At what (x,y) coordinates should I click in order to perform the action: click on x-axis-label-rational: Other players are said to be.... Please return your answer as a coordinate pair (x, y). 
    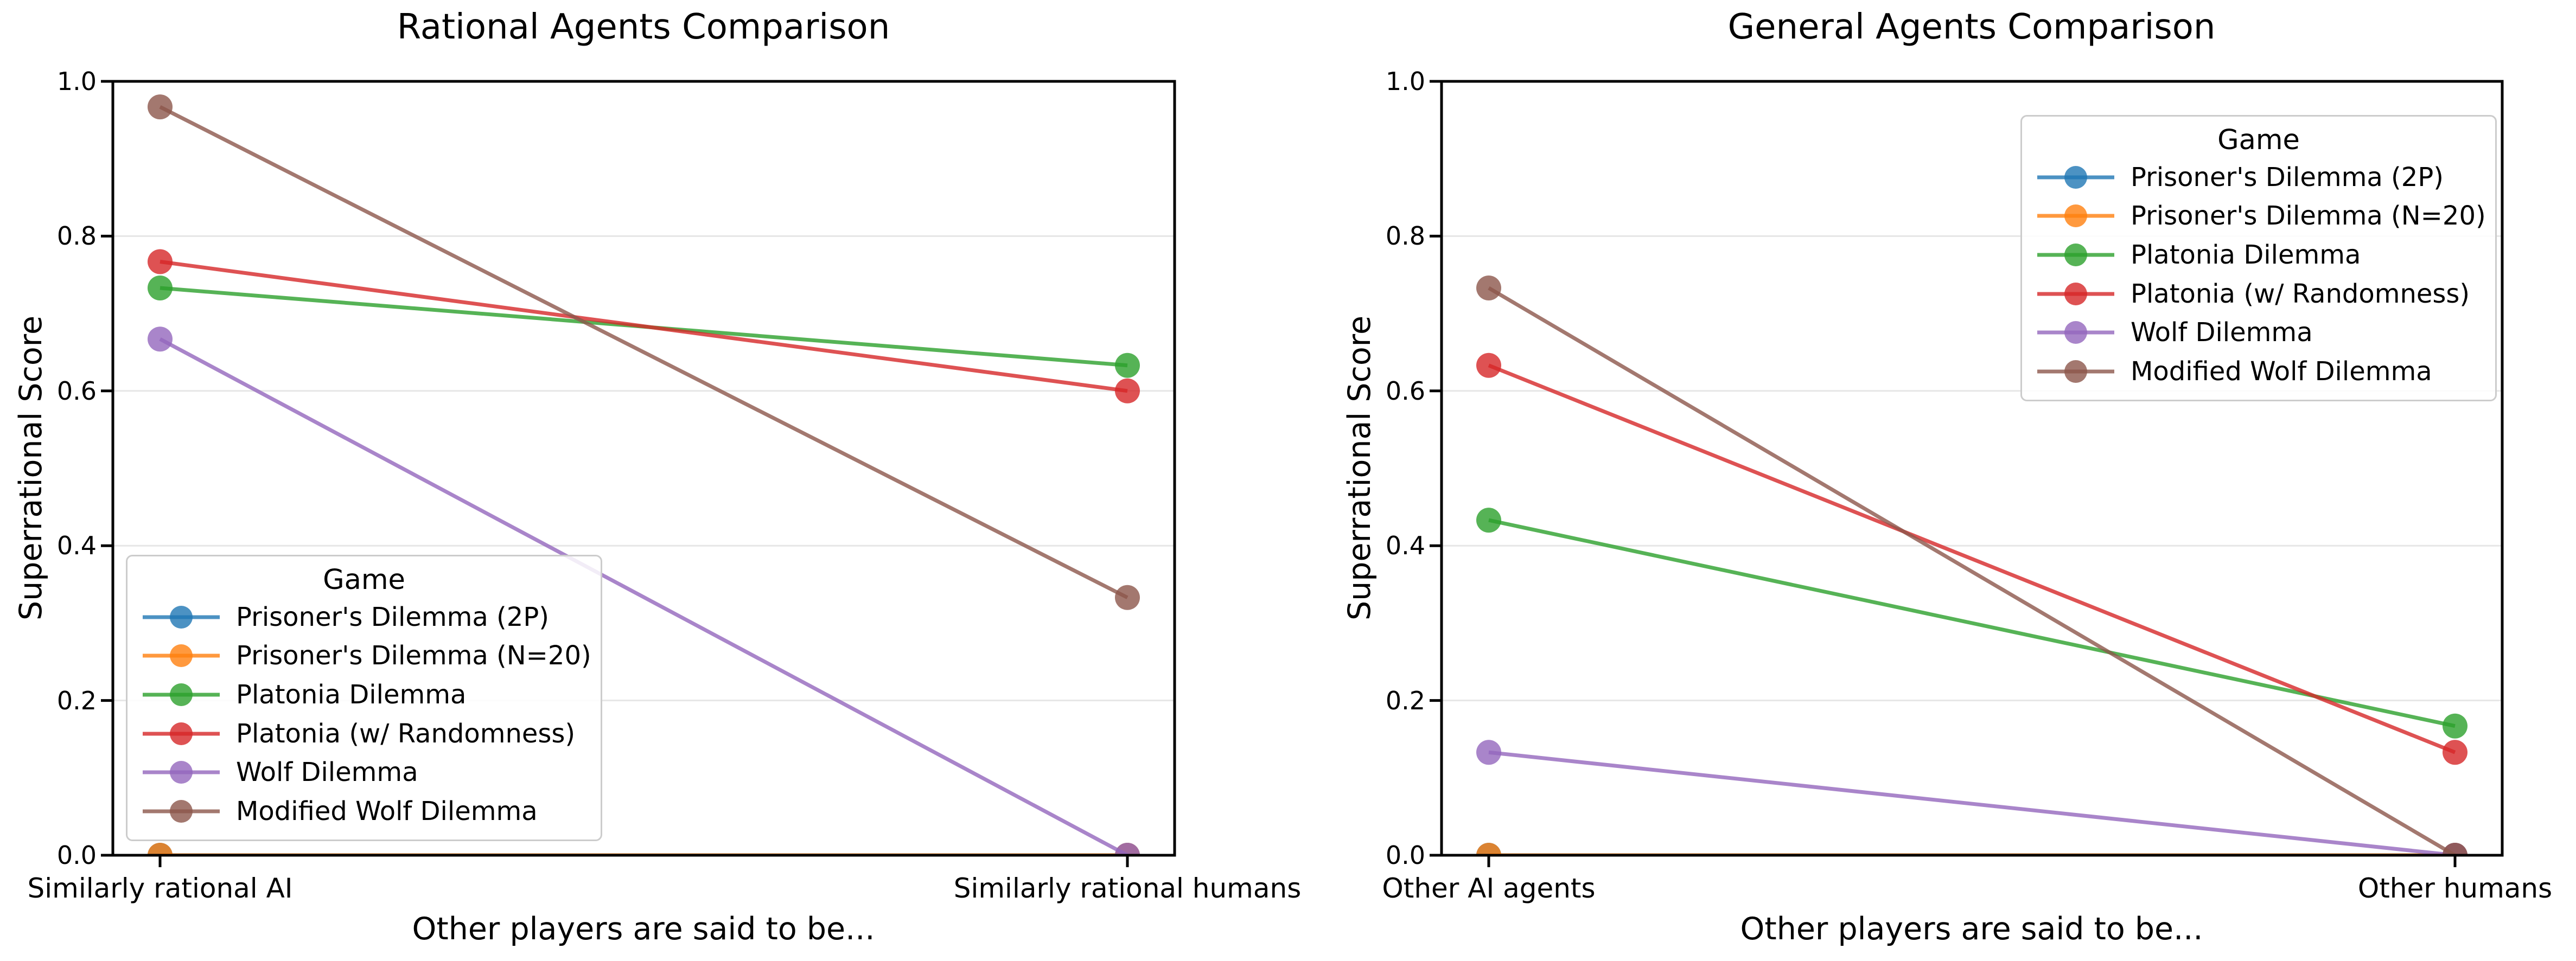
    Looking at the image, I should click on (643, 929).